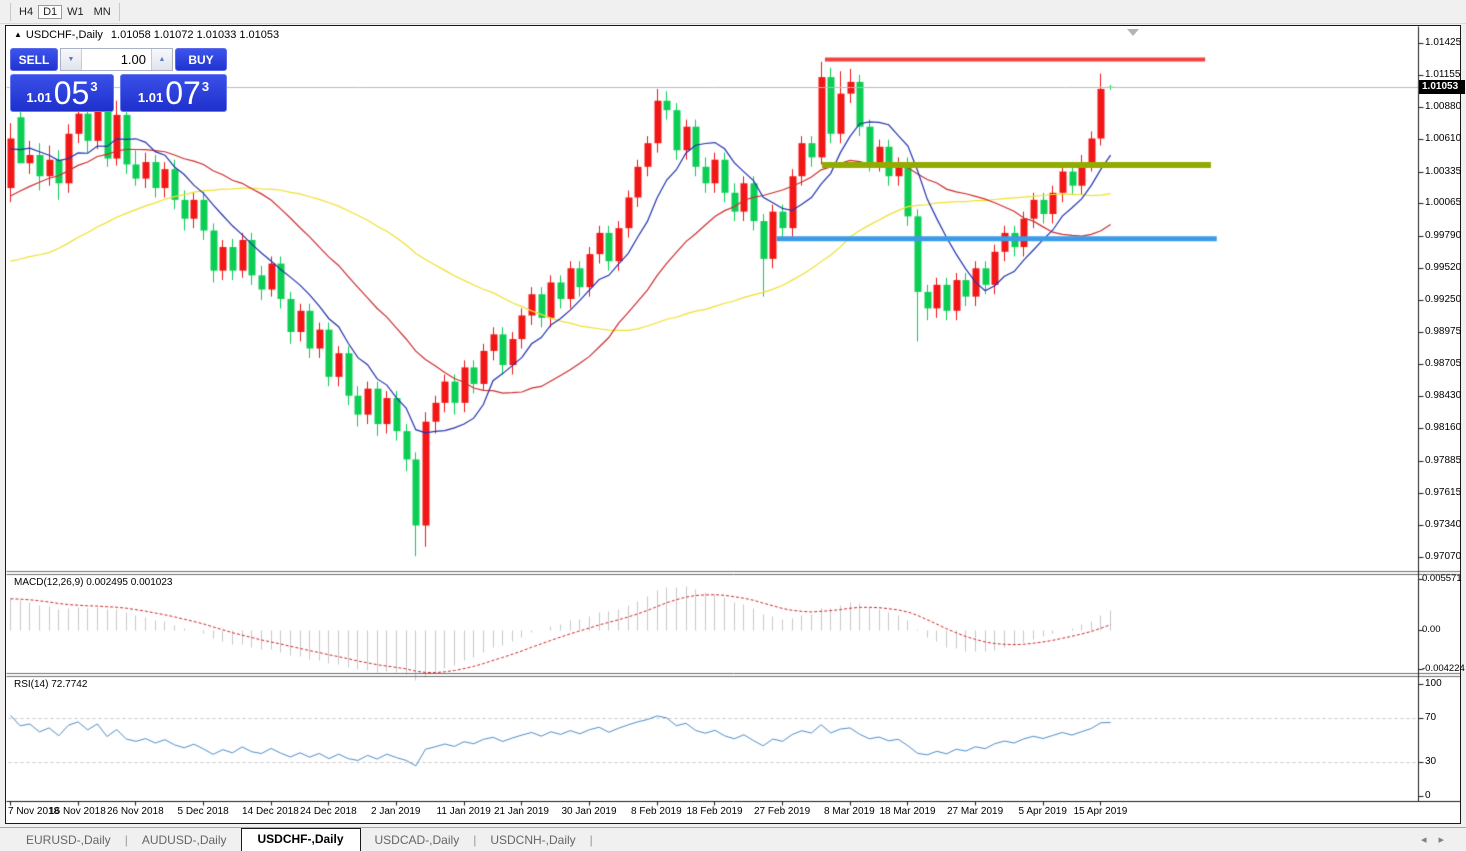 The image size is (1466, 851). What do you see at coordinates (18, 34) in the screenshot?
I see `panel-collapse-icon: ▲` at bounding box center [18, 34].